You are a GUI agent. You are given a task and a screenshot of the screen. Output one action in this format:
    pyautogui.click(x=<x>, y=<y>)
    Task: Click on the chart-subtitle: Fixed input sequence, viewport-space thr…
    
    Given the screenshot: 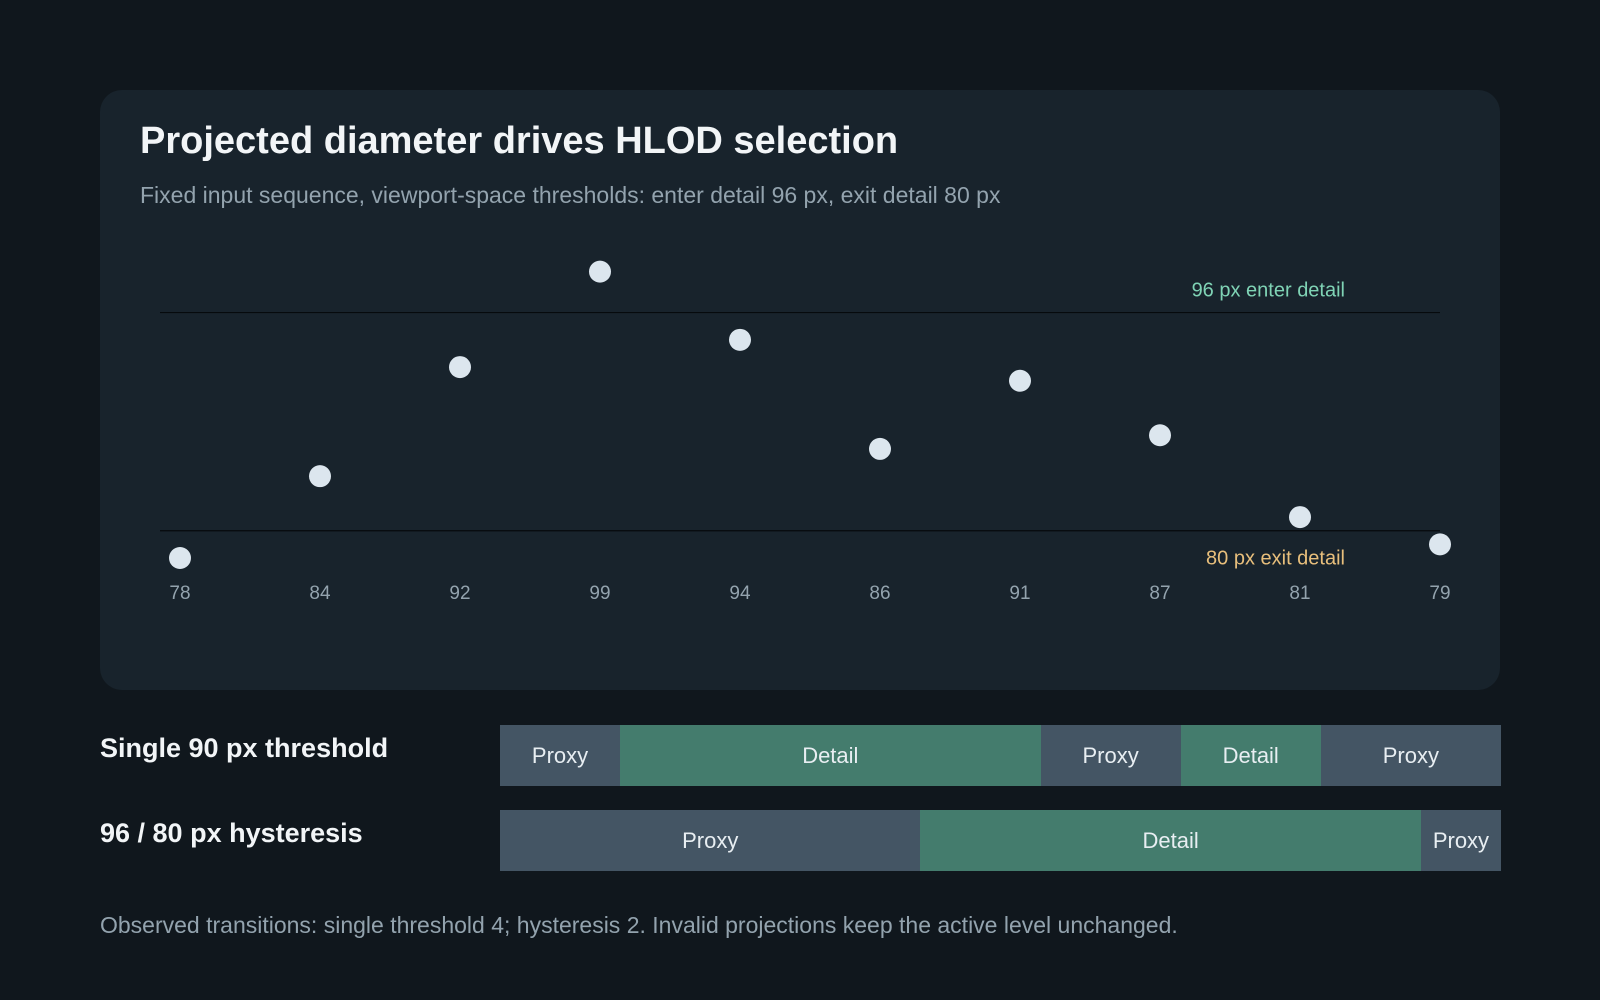 What is the action you would take?
    pyautogui.click(x=570, y=195)
    